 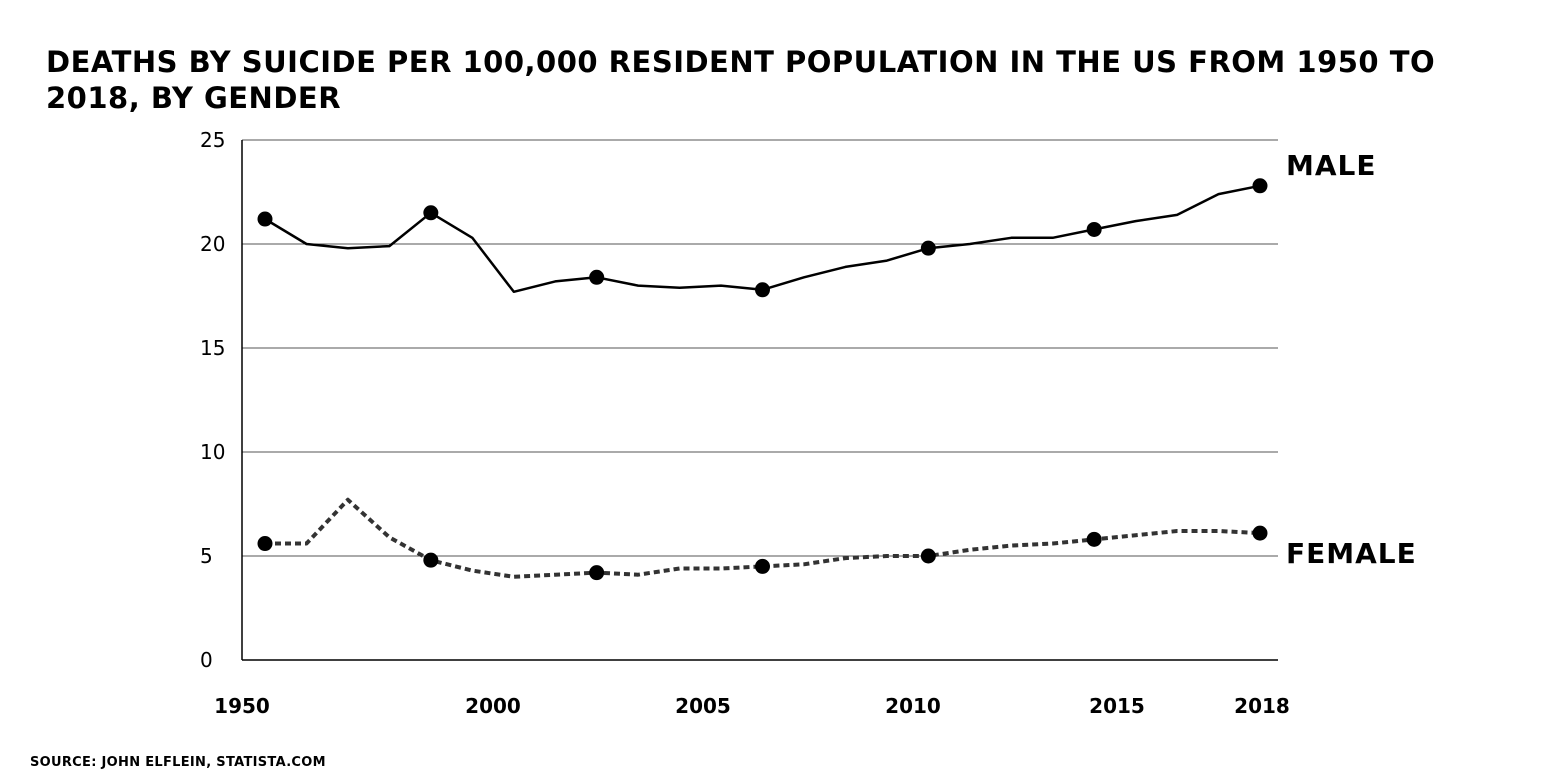 What do you see at coordinates (913, 706) in the screenshot?
I see `x-tick-label: 2010` at bounding box center [913, 706].